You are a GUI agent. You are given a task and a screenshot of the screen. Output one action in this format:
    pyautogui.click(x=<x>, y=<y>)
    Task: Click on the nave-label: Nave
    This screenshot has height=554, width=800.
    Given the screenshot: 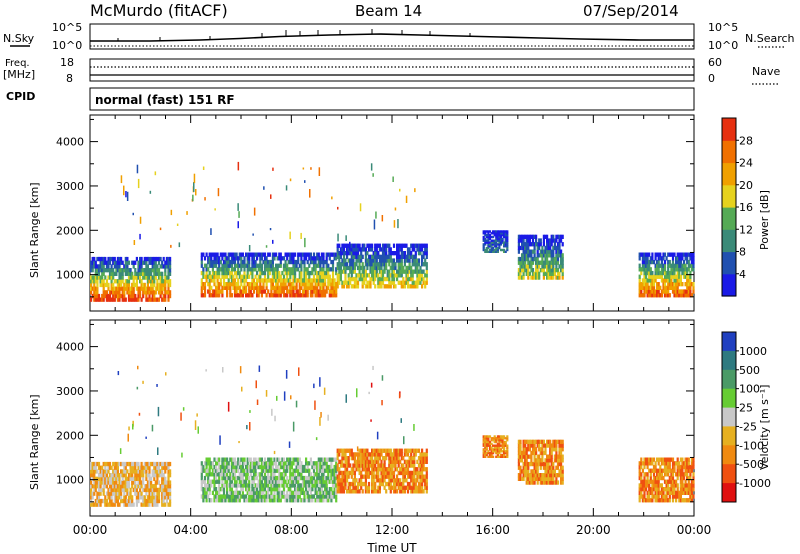 What is the action you would take?
    pyautogui.click(x=766, y=71)
    